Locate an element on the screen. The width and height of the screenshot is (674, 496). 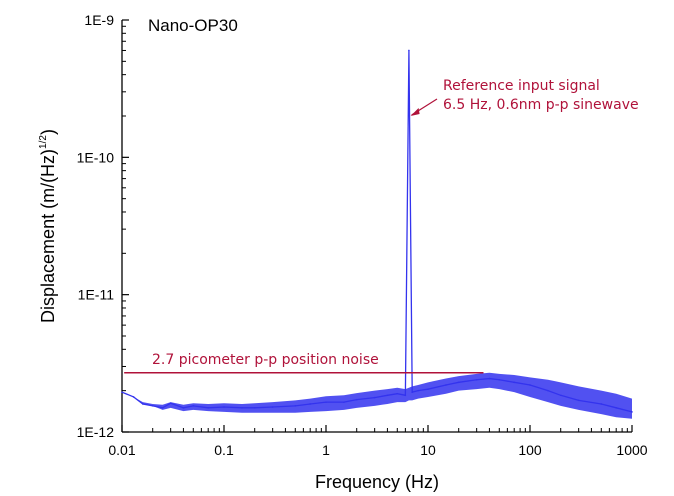
svg-text: Displacement (m/(Hz)1/2) is located at coordinates (48, 226).